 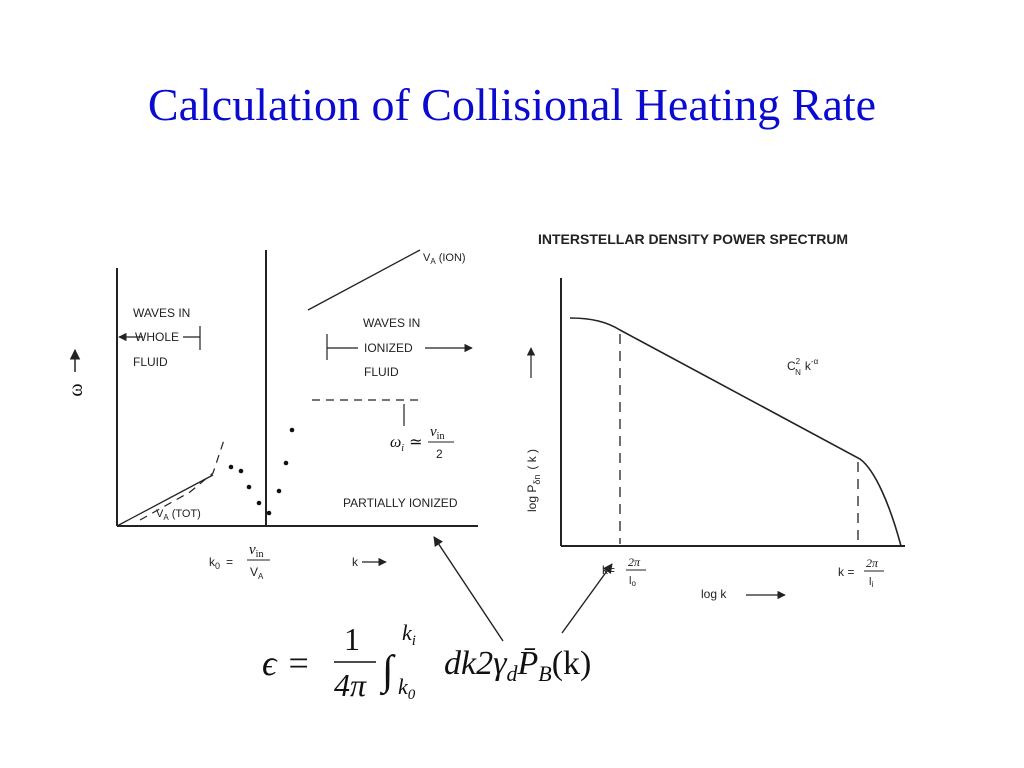 I want to click on spectrum-curve, so click(x=735, y=432).